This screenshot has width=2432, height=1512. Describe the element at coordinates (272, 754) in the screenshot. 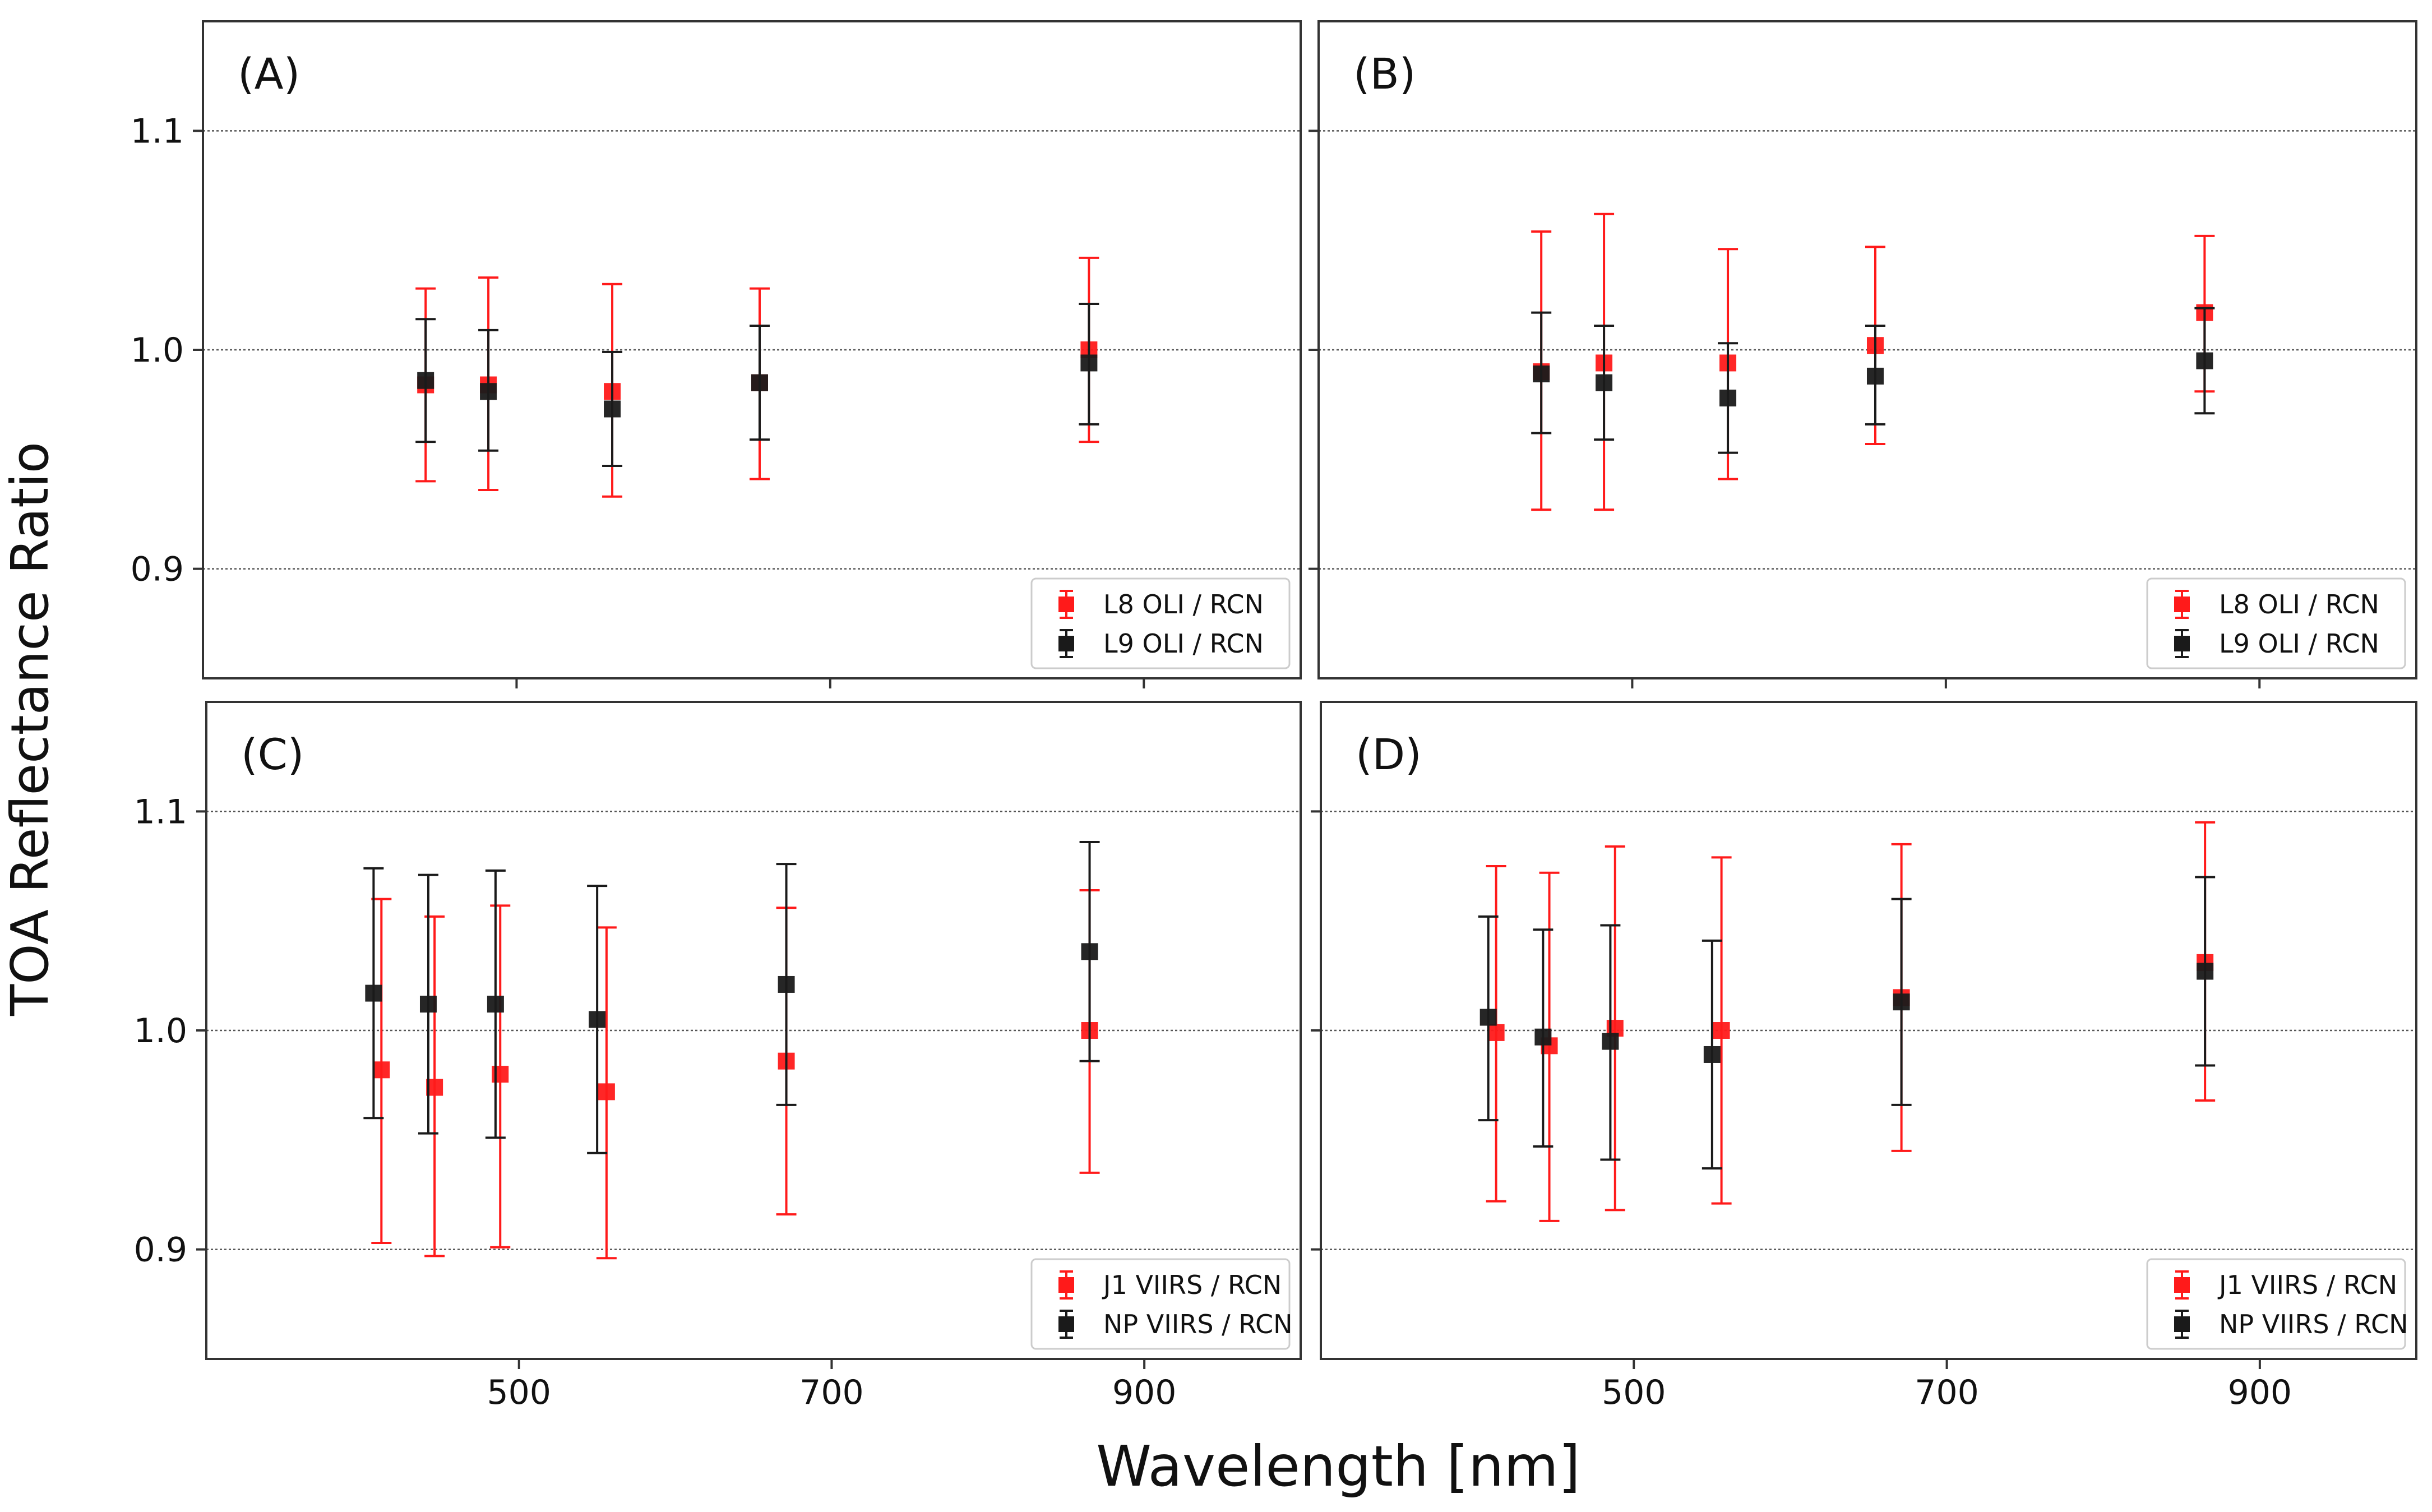

I see `panel-label: (C)` at that location.